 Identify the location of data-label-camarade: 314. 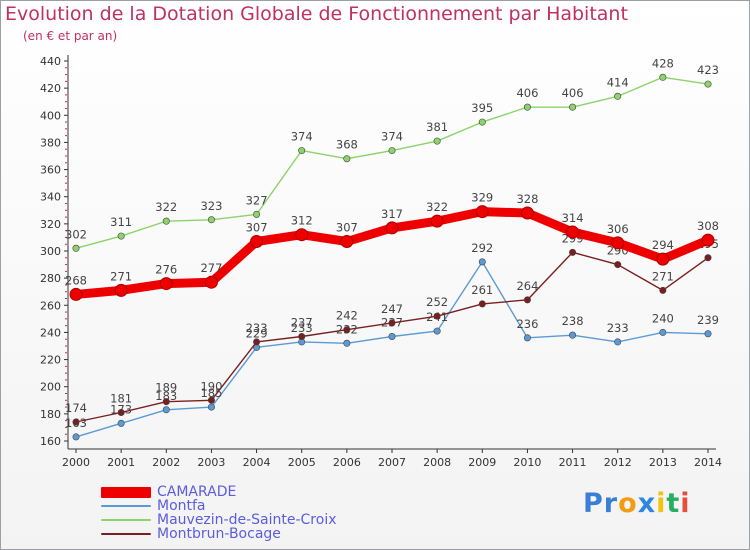
(573, 218).